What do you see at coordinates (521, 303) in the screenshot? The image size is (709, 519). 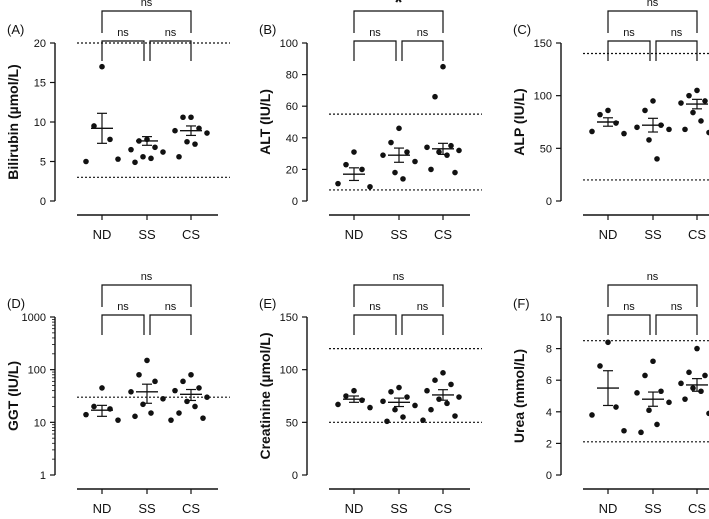 I see `panel-label: (F)` at bounding box center [521, 303].